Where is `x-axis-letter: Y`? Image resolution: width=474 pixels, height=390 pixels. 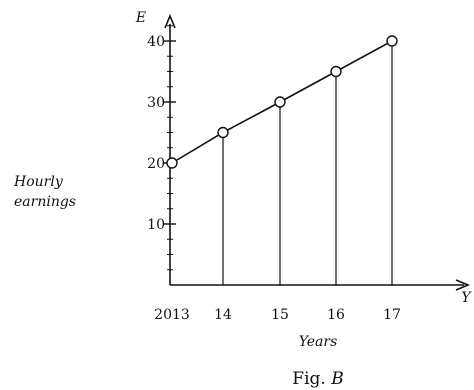 x-axis-letter: Y is located at coordinates (466, 298).